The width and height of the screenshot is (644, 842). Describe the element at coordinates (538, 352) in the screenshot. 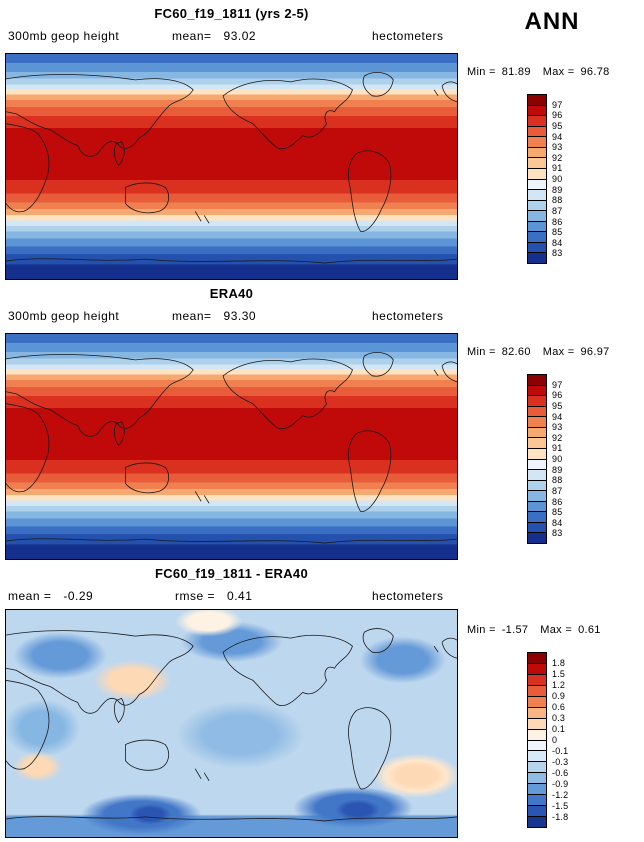

I see `panel-era40-minmax: Min = 82.60 Max = 96.97` at that location.